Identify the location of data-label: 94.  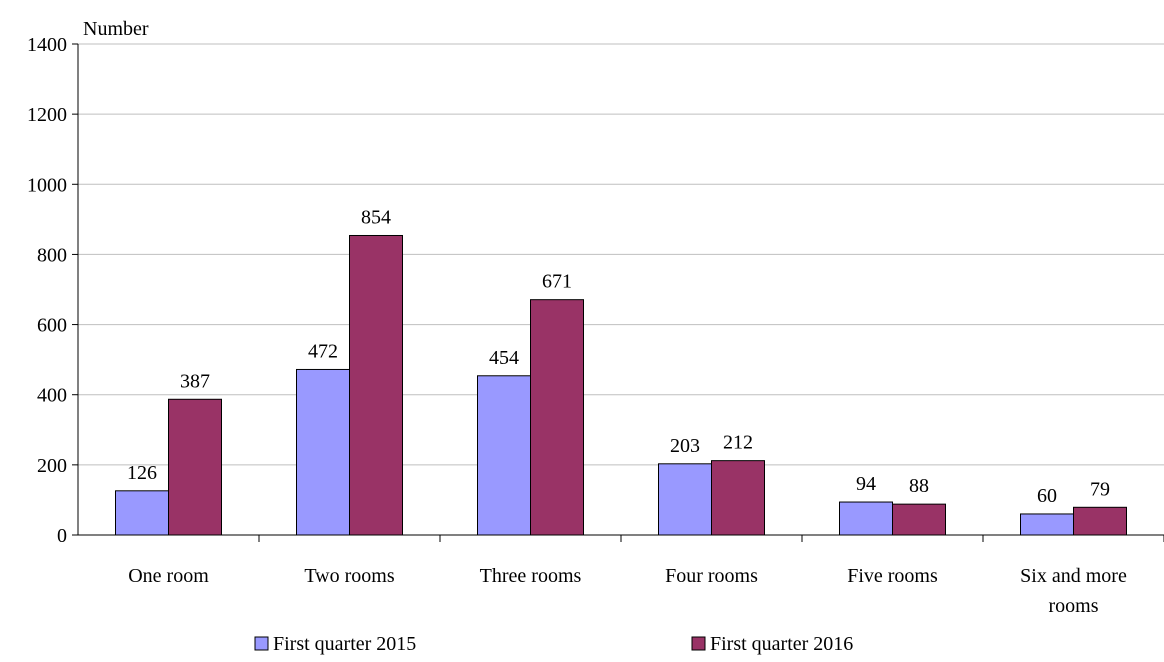
(866, 484).